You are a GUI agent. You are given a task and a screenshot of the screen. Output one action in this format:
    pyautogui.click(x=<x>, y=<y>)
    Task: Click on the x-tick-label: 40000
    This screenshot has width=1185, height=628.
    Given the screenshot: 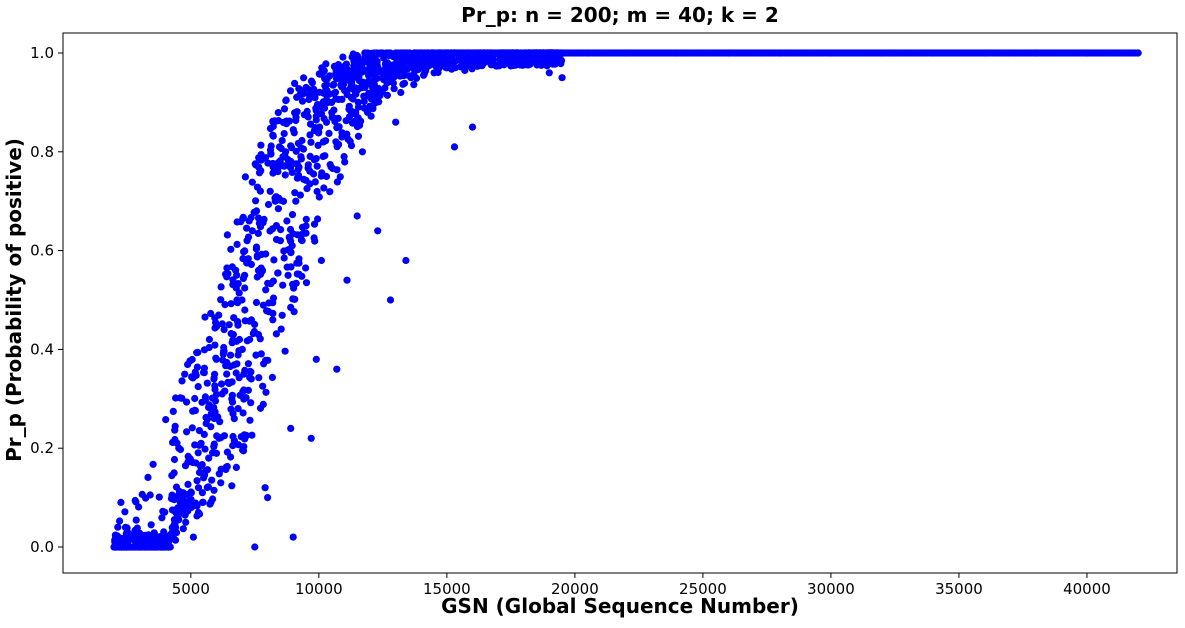 What is the action you would take?
    pyautogui.click(x=1087, y=589)
    